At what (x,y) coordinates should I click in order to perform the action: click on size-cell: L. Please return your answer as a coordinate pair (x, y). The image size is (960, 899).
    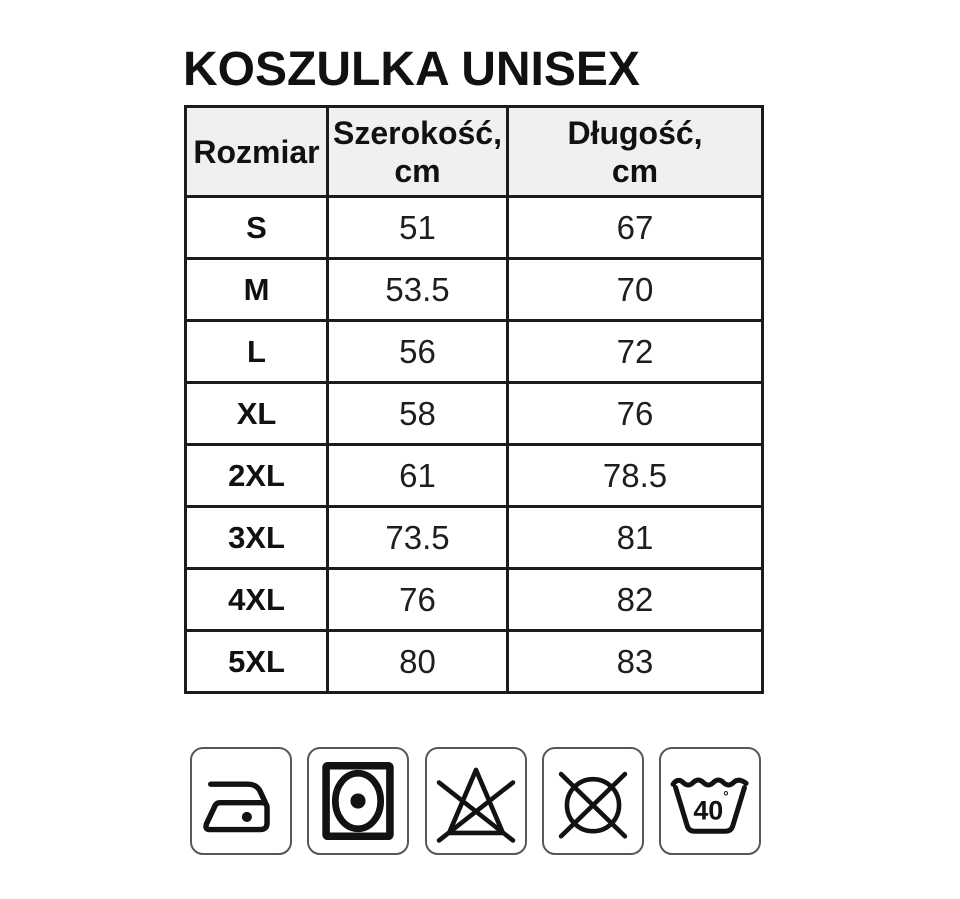
    Looking at the image, I should click on (256, 351).